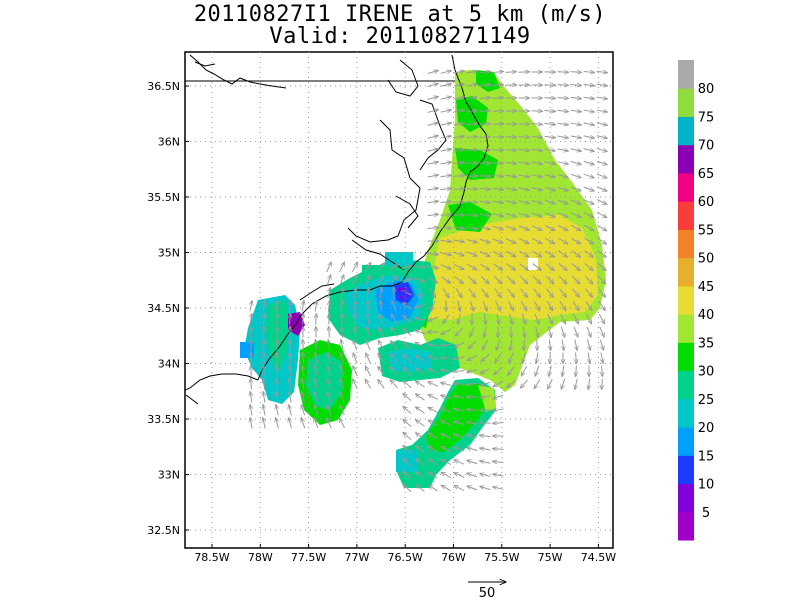 The width and height of the screenshot is (800, 600). Describe the element at coordinates (400, 36) in the screenshot. I see `valid-time: Valid: 201108271149` at that location.